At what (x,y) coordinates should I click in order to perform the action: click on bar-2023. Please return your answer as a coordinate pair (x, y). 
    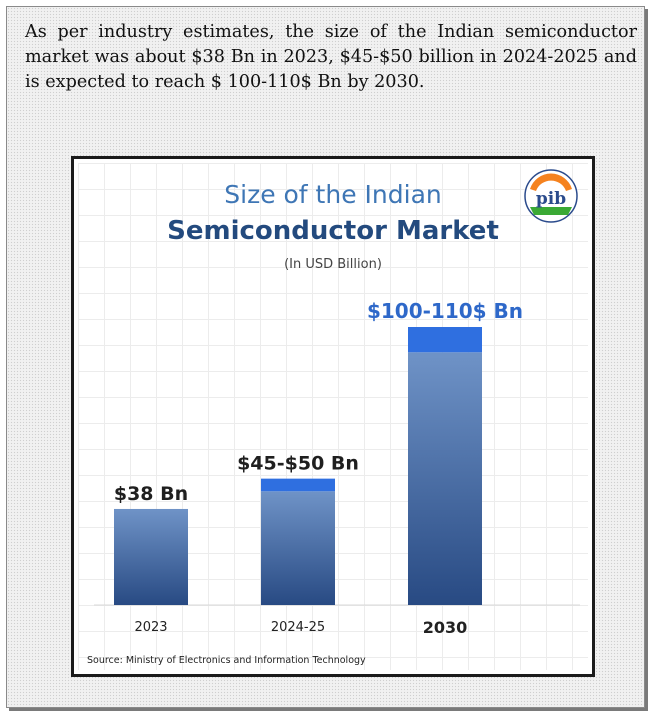
    Looking at the image, I should click on (151, 556).